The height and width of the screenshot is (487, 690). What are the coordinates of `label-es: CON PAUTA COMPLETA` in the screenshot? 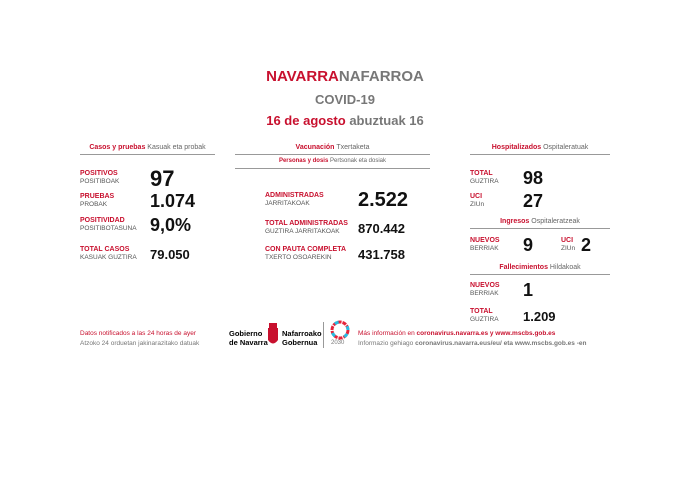 It's located at (306, 249).